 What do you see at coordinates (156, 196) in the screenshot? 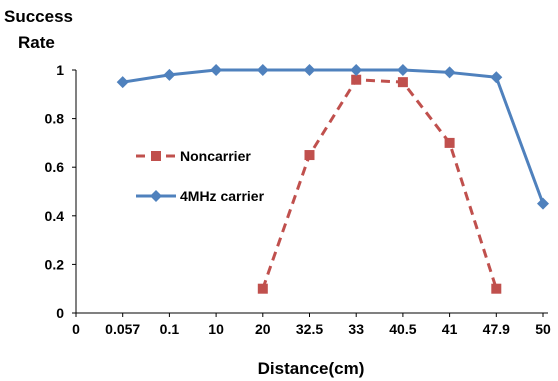
I see `legend-marker-4mhz-carrier` at bounding box center [156, 196].